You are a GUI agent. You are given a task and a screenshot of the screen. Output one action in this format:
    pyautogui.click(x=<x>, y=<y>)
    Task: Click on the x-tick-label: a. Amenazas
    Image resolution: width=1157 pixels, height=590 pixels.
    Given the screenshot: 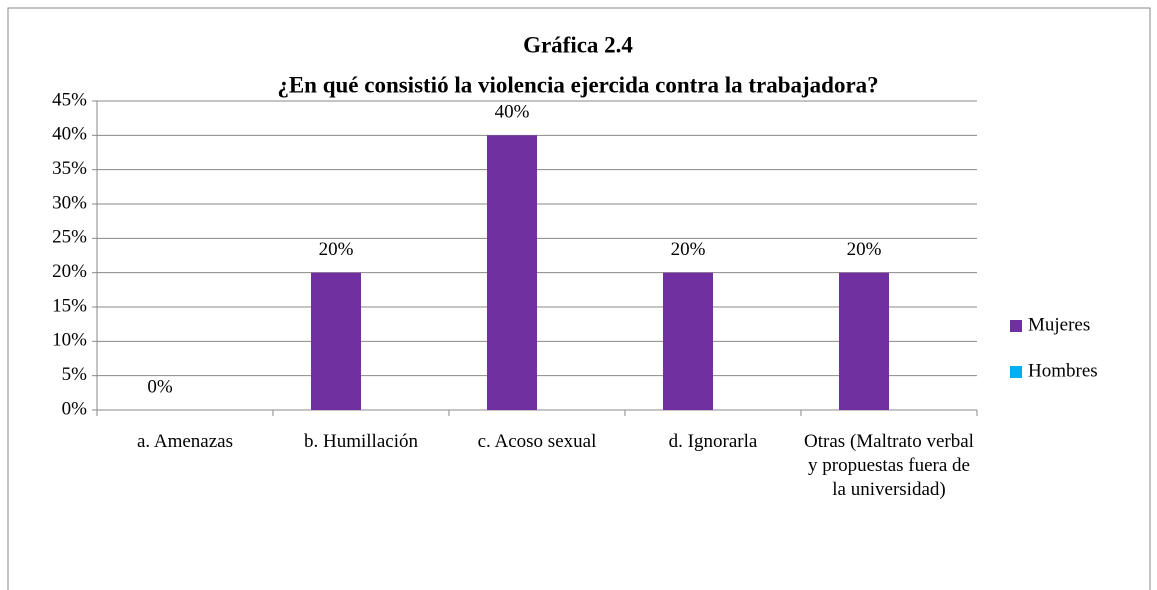 What is the action you would take?
    pyautogui.click(x=184, y=441)
    